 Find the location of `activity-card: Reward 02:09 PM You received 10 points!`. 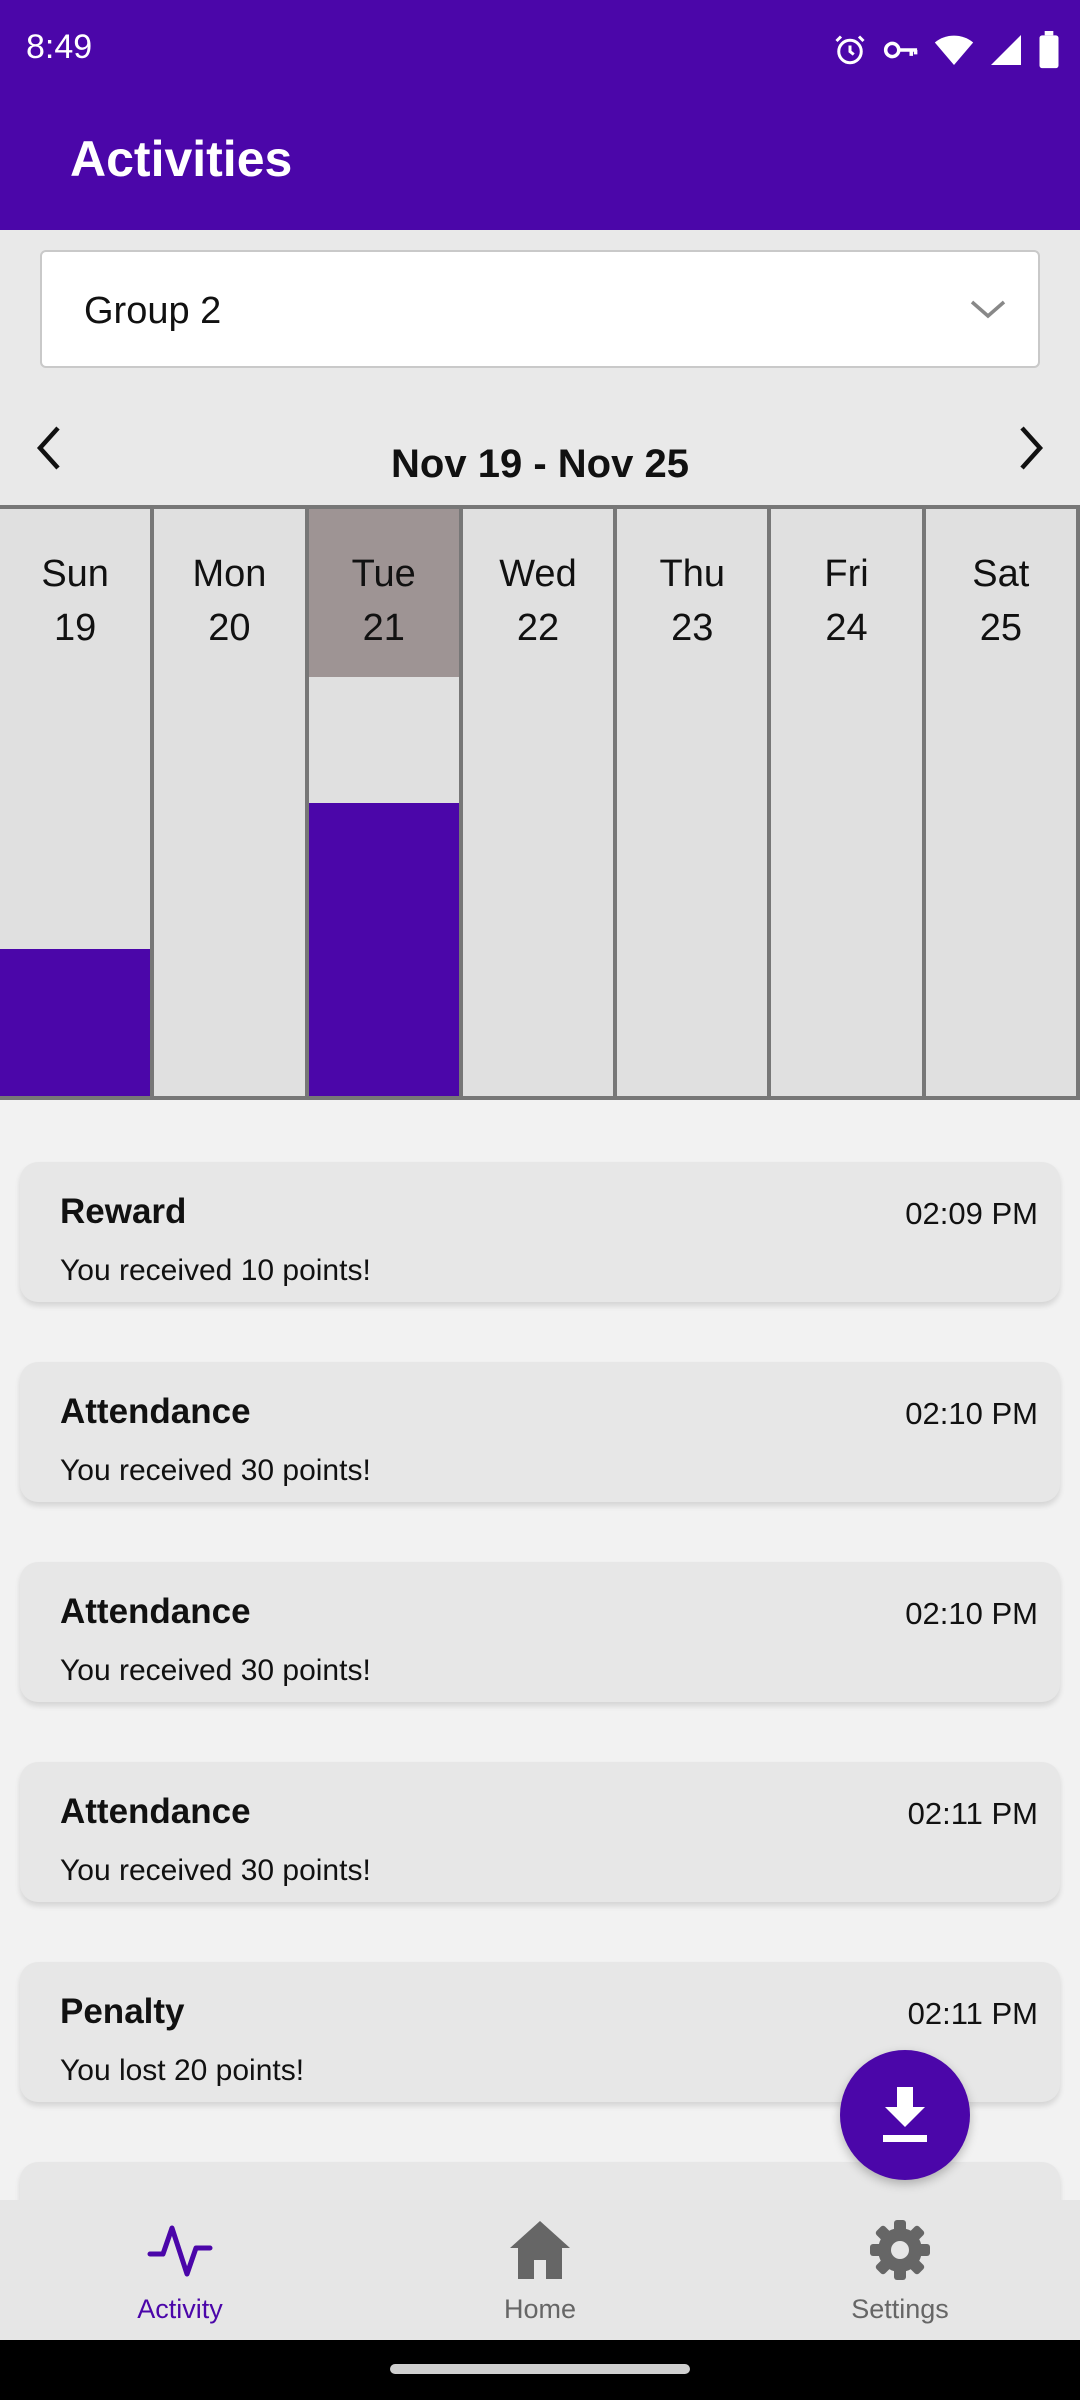

activity-card: Reward 02:09 PM You received 10 points! is located at coordinates (540, 1232).